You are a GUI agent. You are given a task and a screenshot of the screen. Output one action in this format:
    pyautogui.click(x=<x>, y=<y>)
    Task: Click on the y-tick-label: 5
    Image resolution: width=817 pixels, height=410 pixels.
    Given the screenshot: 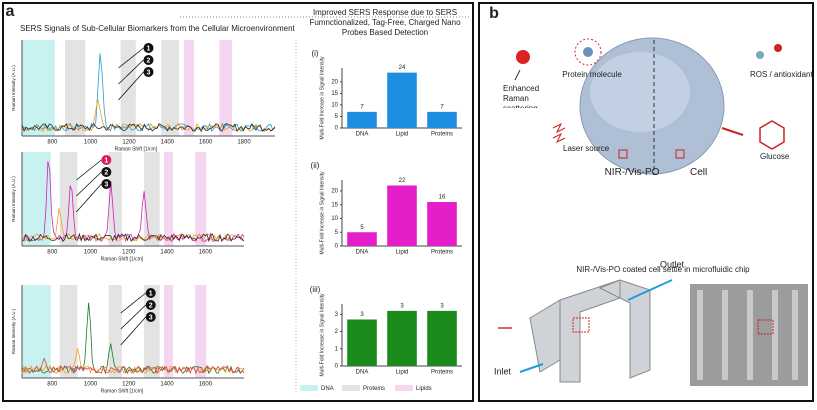 What is the action you would take?
    pyautogui.click(x=337, y=233)
    